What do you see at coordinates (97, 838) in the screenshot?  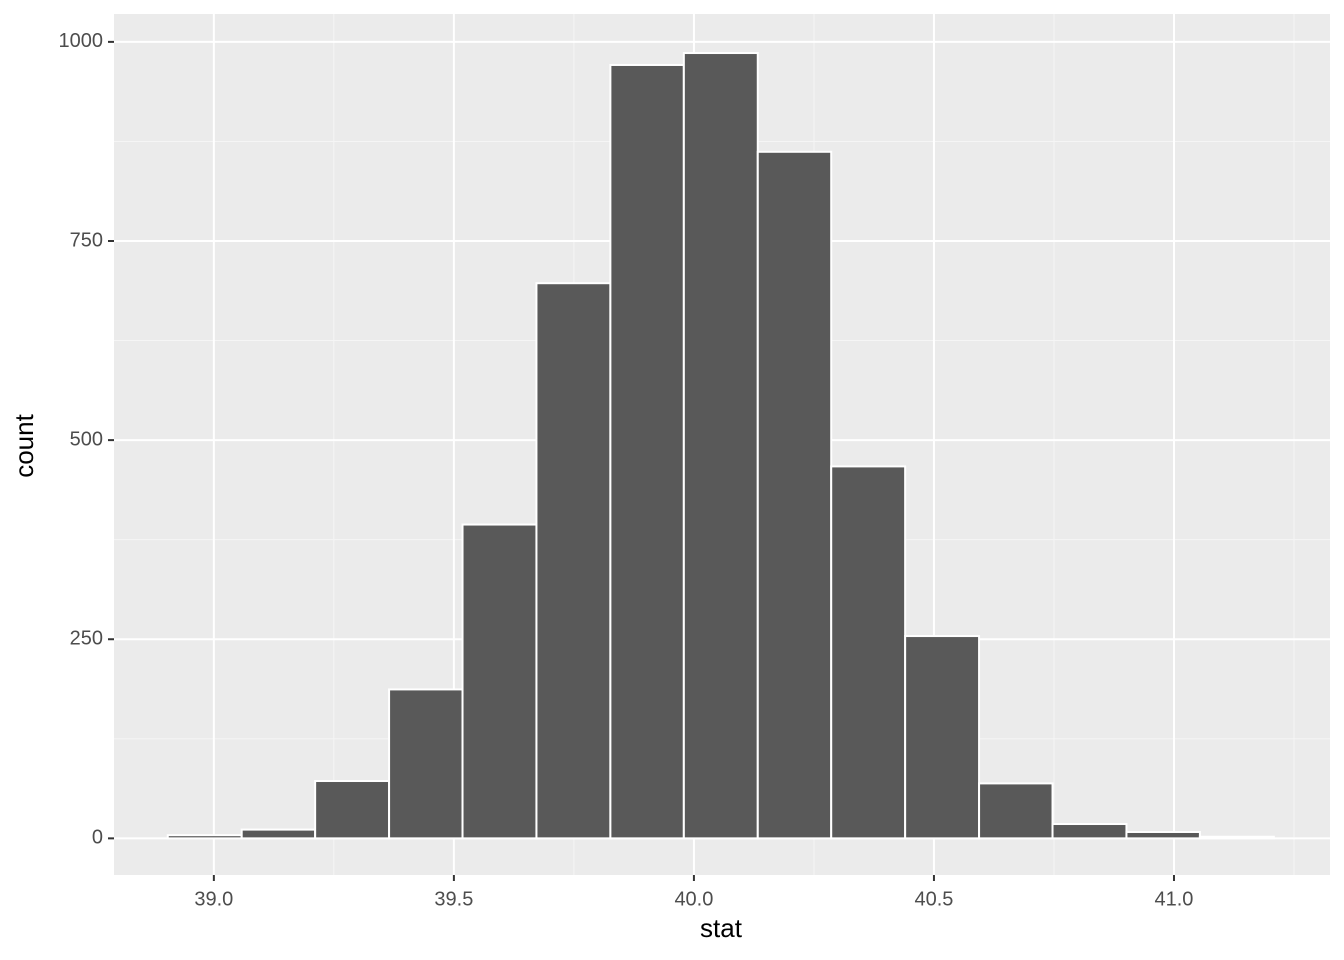 I see `y-tick-label: 0` at bounding box center [97, 838].